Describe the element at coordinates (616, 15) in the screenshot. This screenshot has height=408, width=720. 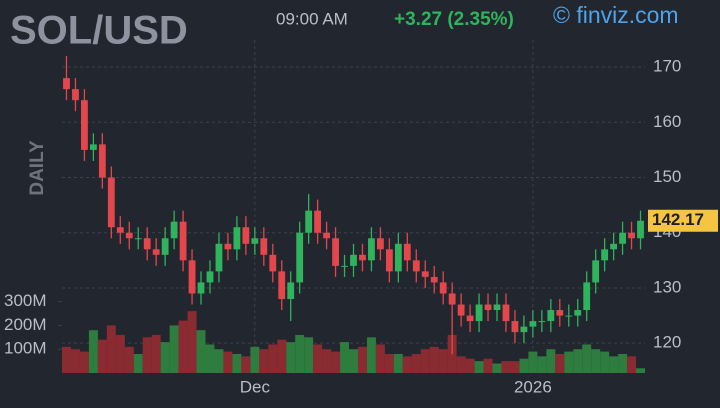
I see `source: © finviz.com` at that location.